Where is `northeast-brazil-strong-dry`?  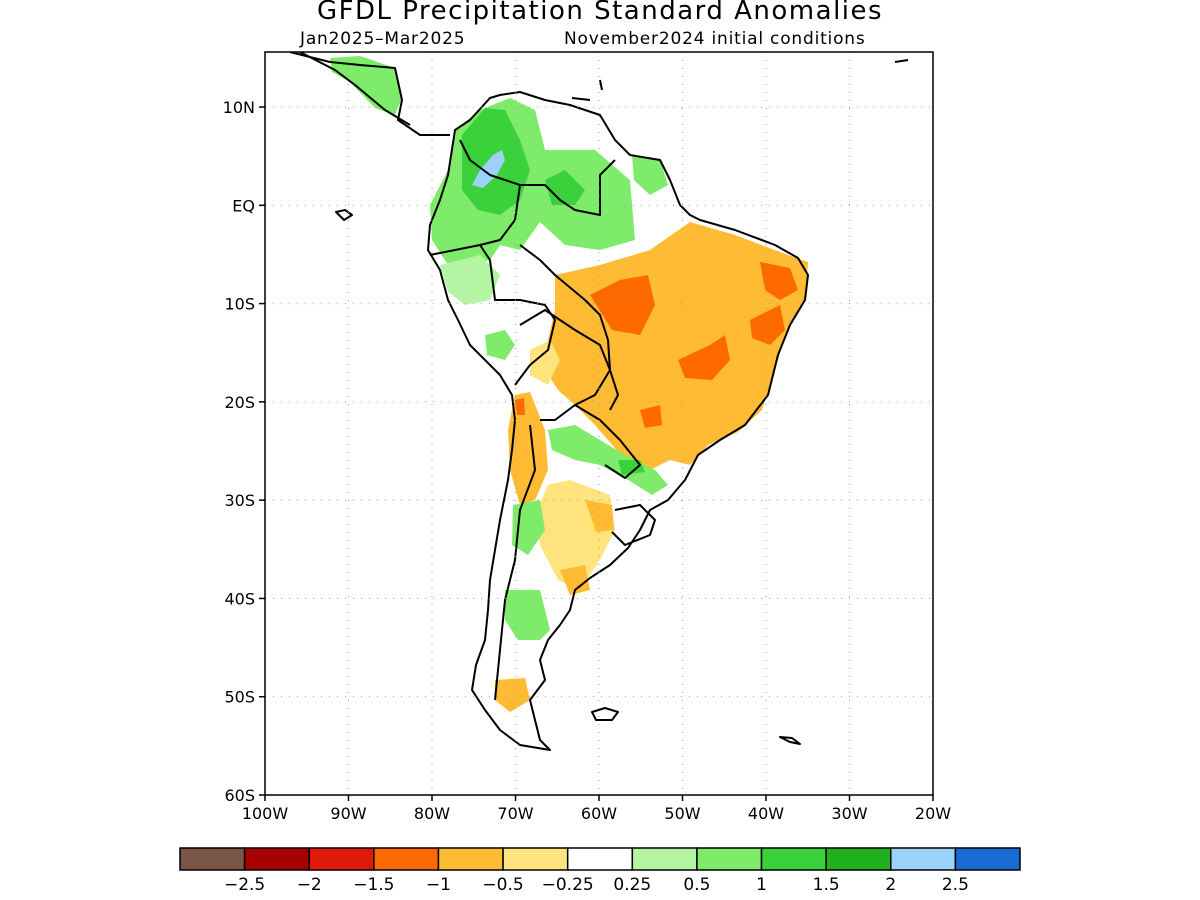 northeast-brazil-strong-dry is located at coordinates (779, 281).